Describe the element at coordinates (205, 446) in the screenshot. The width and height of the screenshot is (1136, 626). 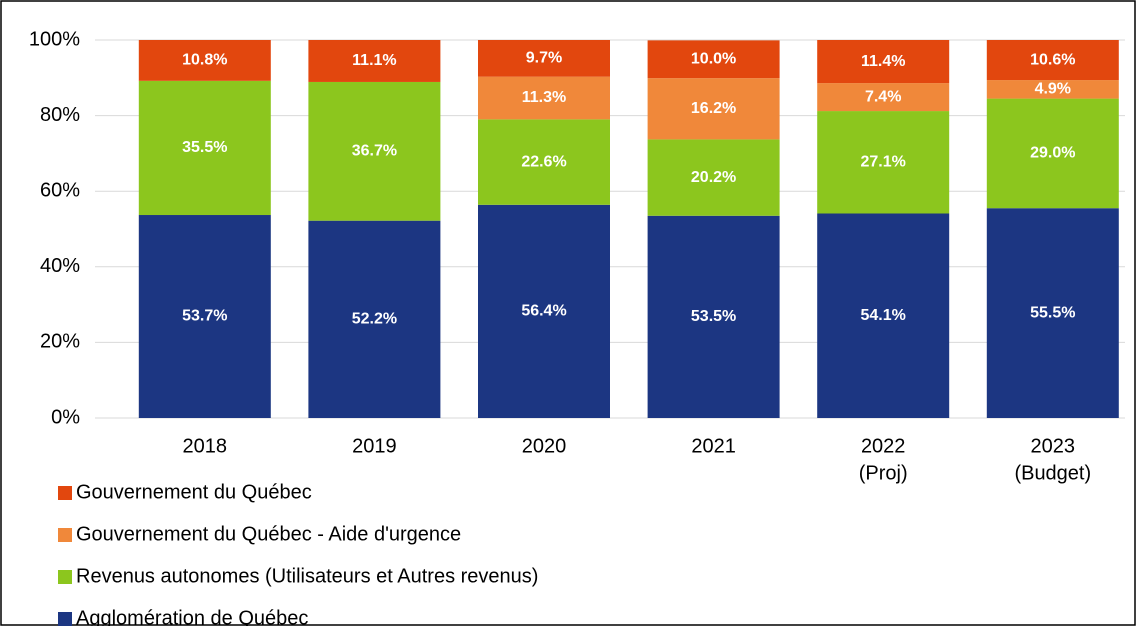
I see `x-tick-label: 2018` at that location.